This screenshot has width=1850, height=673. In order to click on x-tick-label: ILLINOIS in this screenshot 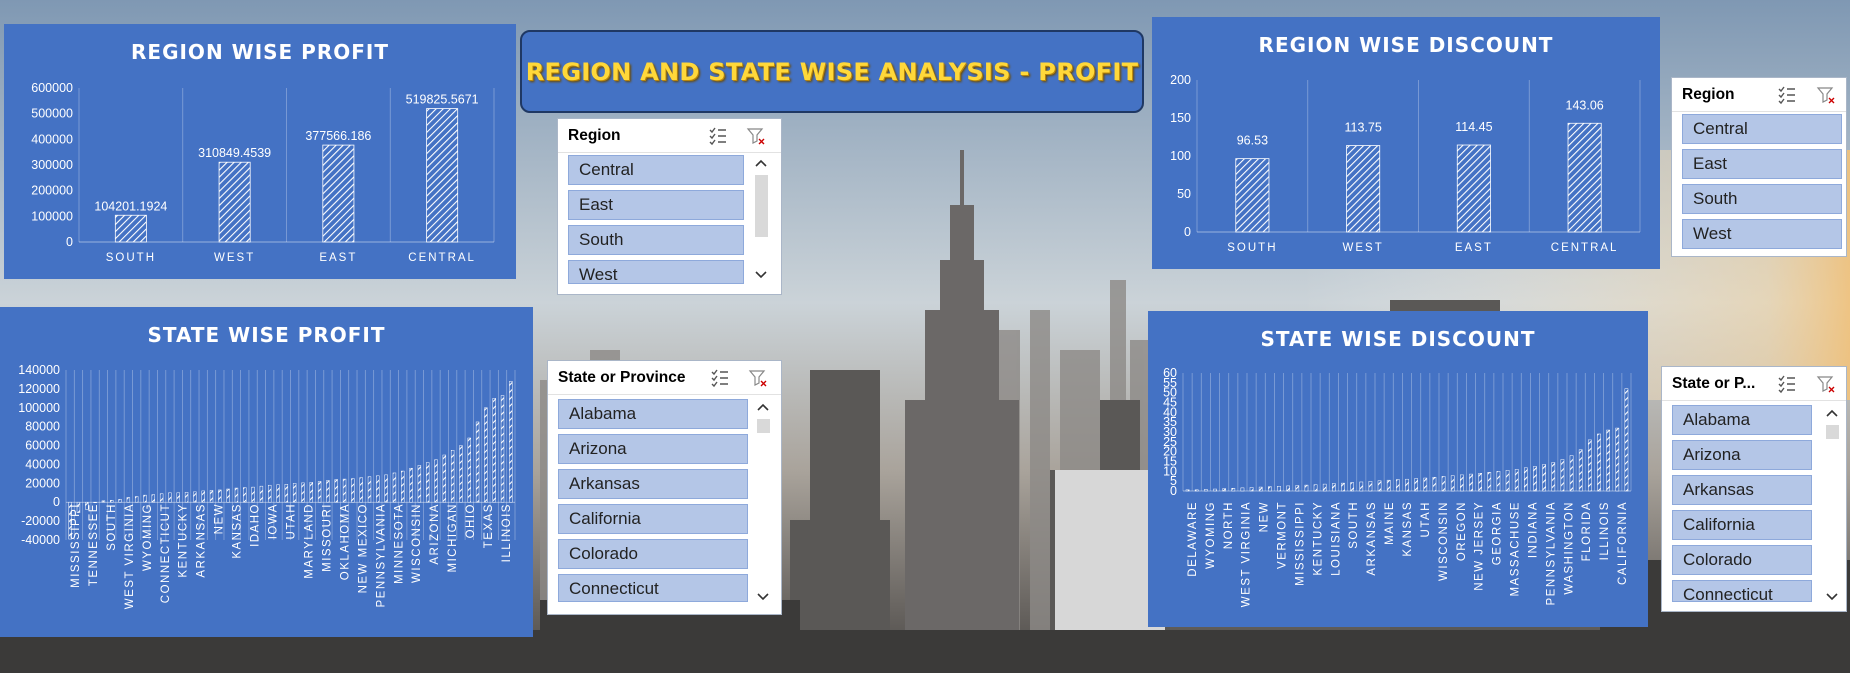, I will do `click(1605, 530)`.